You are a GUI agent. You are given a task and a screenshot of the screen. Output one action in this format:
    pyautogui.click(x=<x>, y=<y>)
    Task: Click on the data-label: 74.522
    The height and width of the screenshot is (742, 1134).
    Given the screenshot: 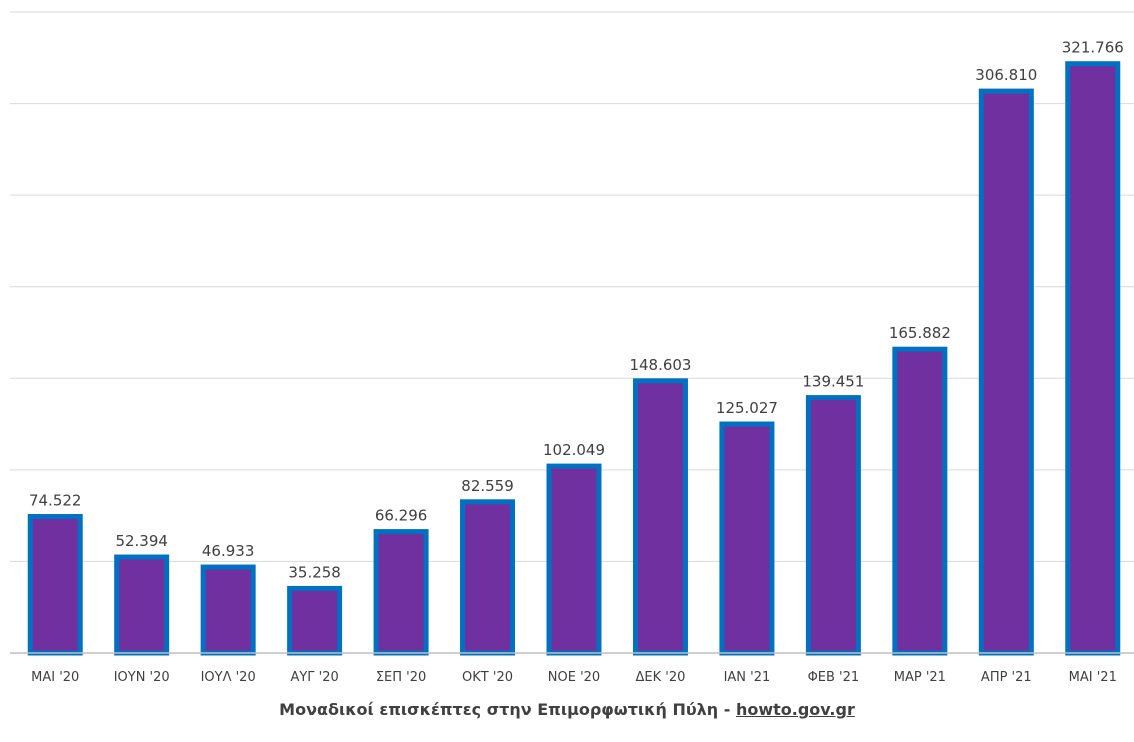 What is the action you would take?
    pyautogui.click(x=55, y=501)
    